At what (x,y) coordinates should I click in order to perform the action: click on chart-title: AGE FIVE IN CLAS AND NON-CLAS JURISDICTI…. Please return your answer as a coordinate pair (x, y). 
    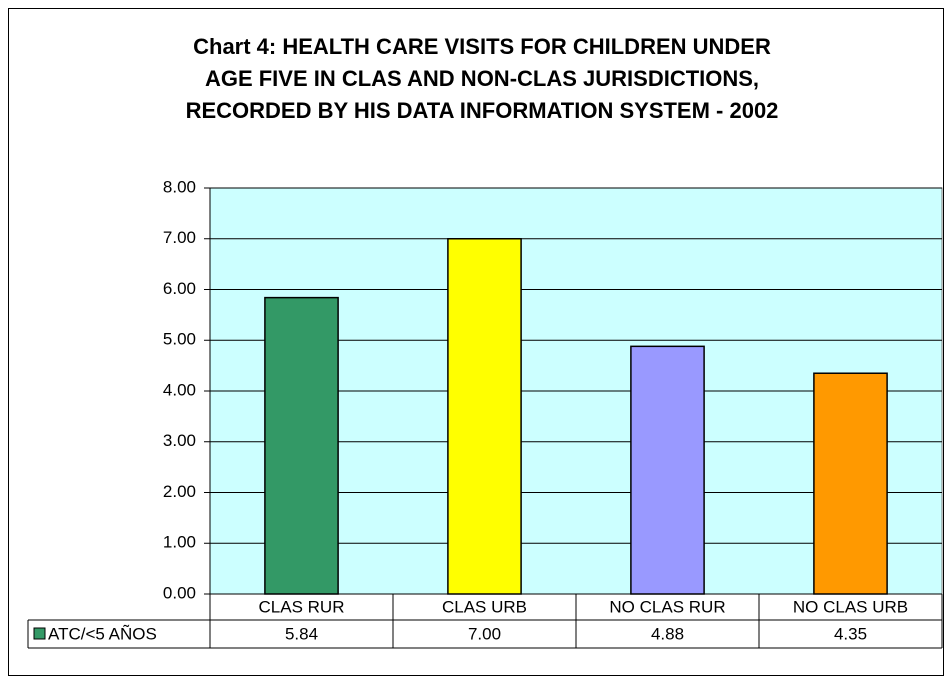
    Looking at the image, I should click on (482, 78).